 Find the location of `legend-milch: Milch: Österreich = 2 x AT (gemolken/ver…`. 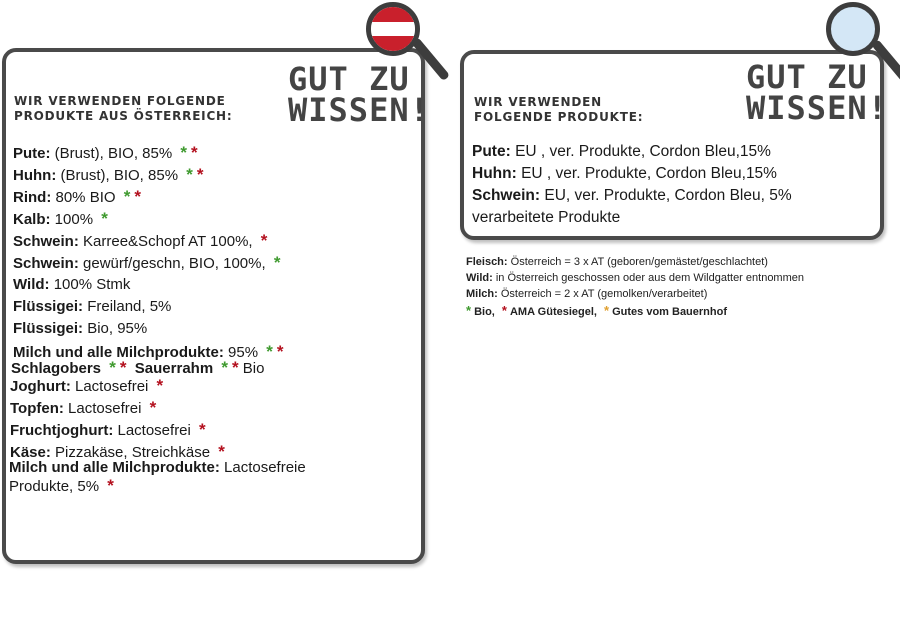

legend-milch: Milch: Österreich = 2 x AT (gemolken/ver… is located at coordinates (587, 294).